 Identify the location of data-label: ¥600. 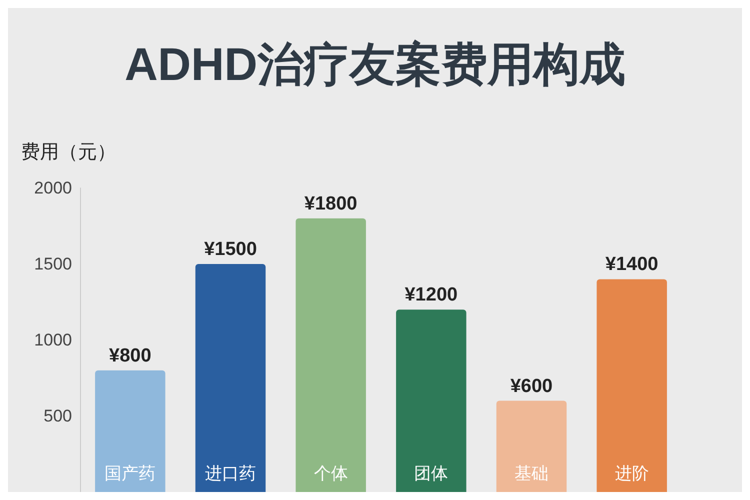
(531, 386).